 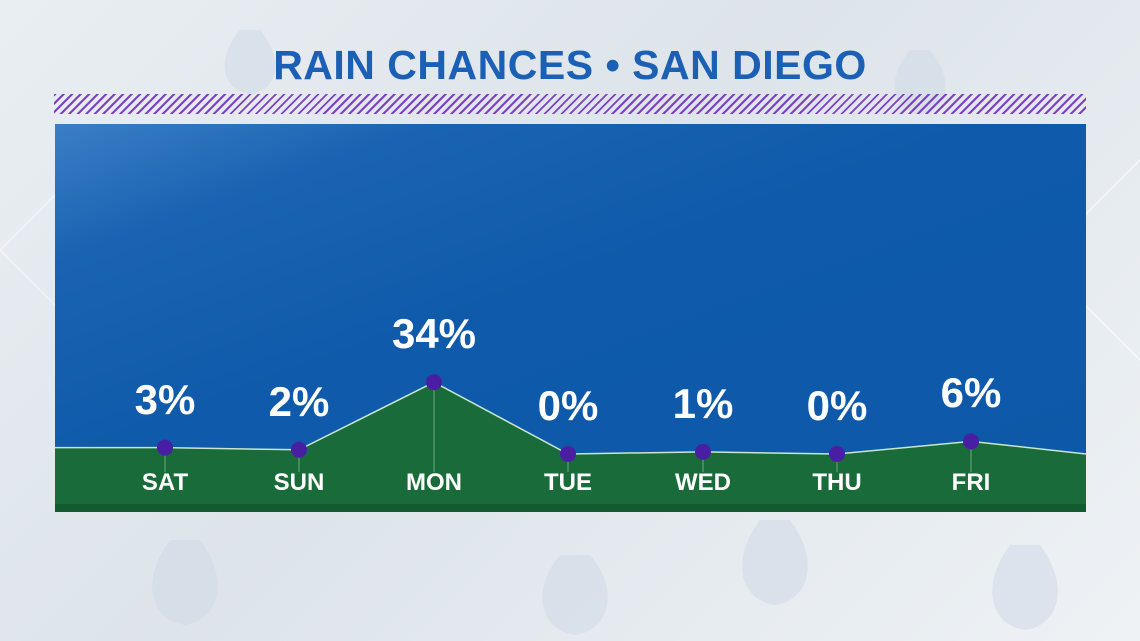 I want to click on area-bottom-band, so click(x=570, y=508).